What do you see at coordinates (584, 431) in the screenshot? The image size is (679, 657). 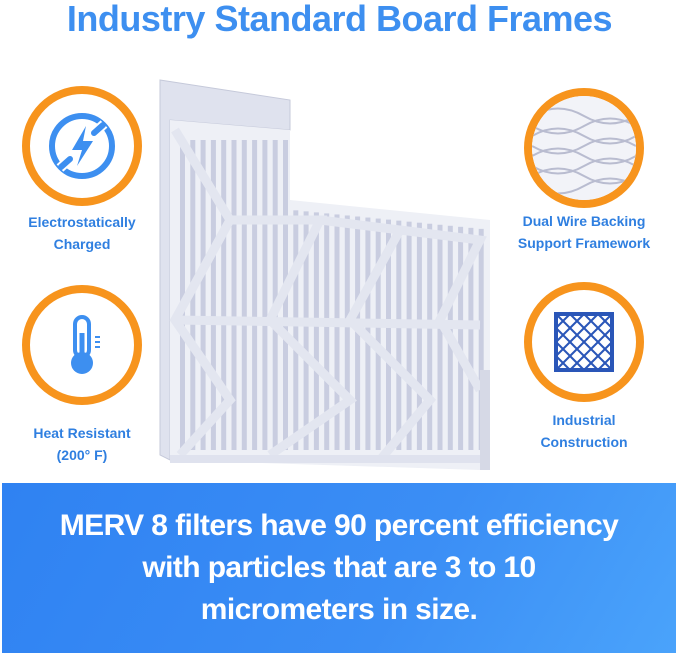 I see `feature-label-construction: Industrial Construction` at bounding box center [584, 431].